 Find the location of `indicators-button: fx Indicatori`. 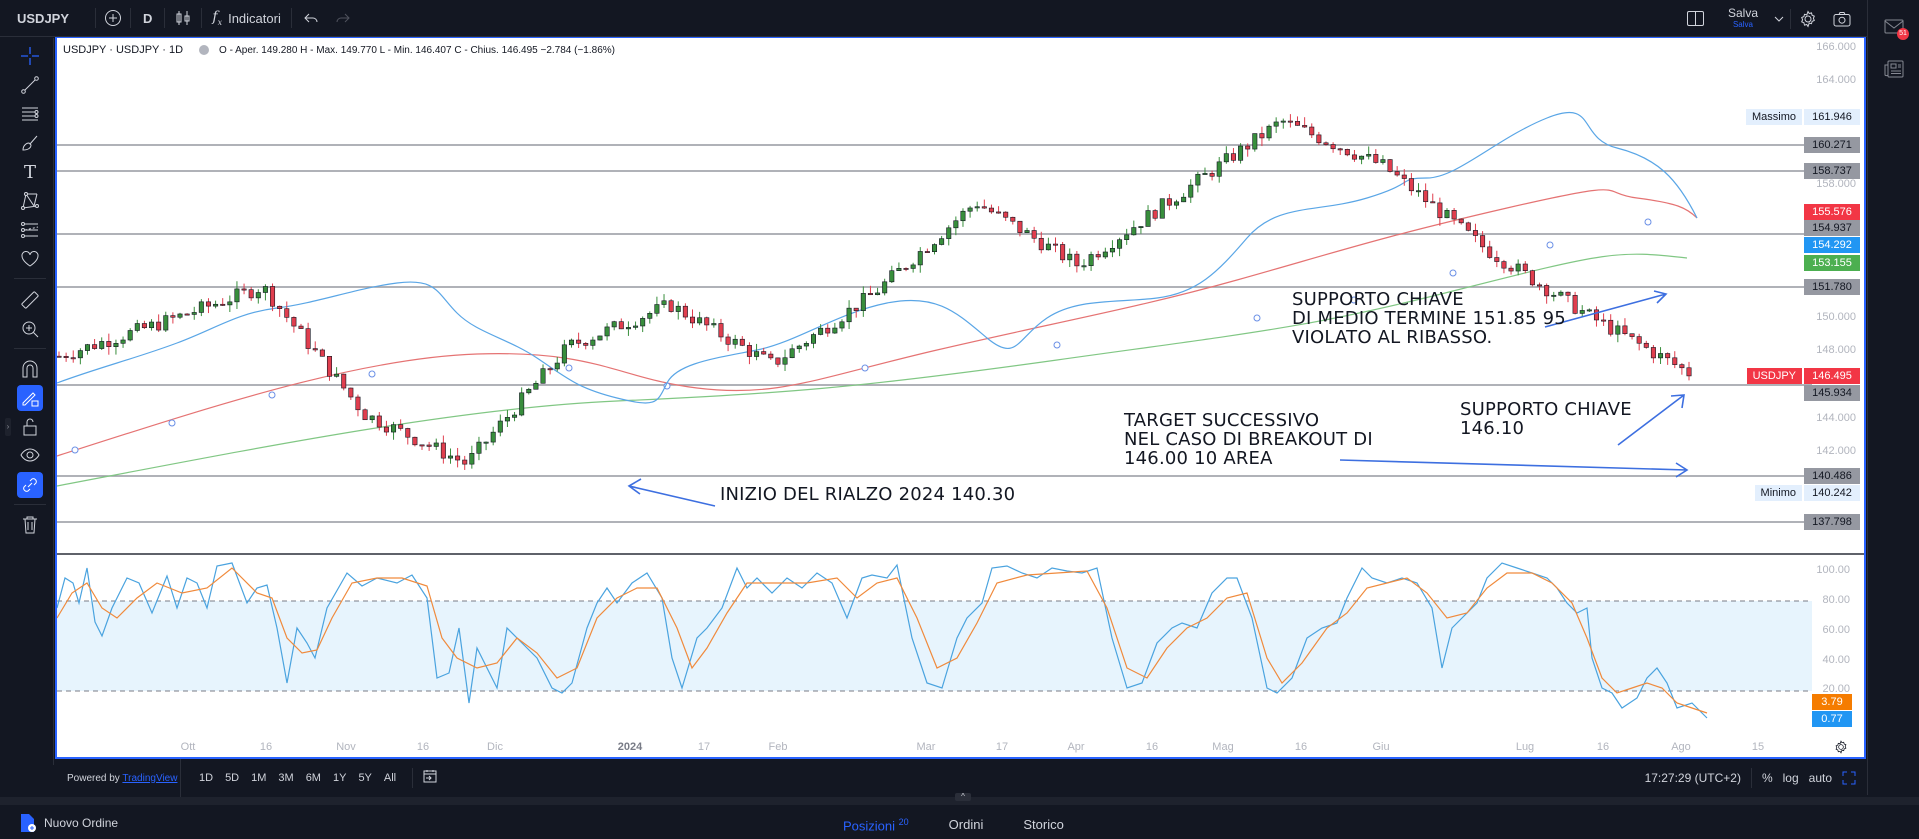

indicators-button: fx Indicatori is located at coordinates (246, 18).